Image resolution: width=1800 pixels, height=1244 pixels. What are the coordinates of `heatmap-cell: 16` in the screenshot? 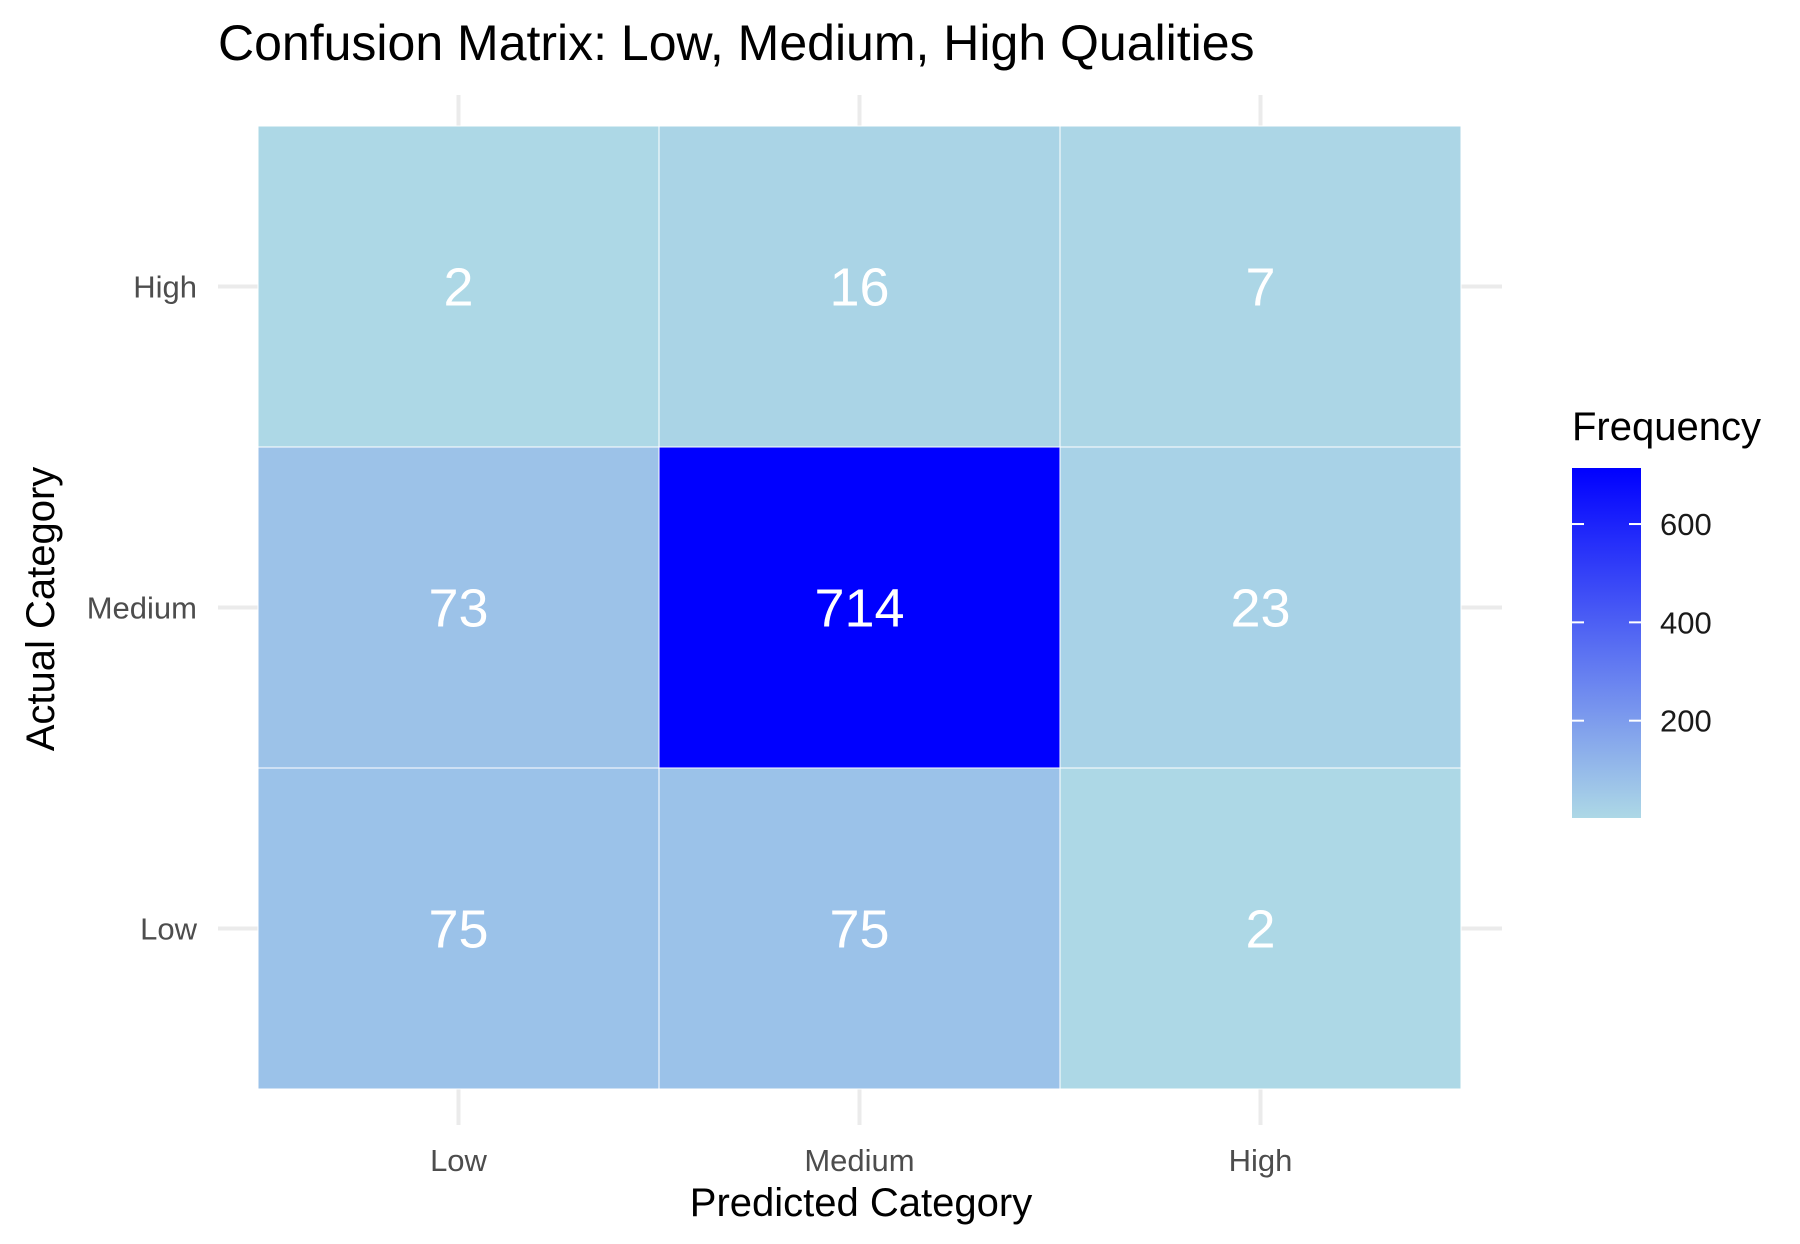 It's located at (859, 286).